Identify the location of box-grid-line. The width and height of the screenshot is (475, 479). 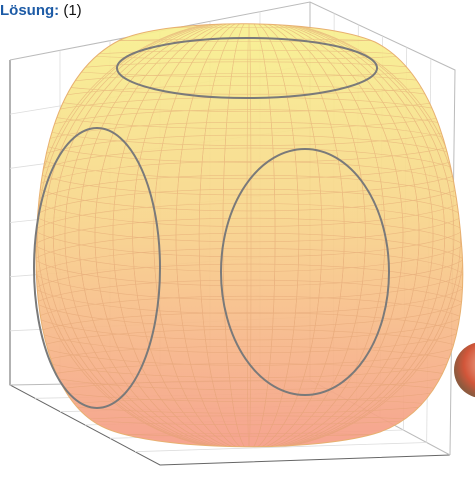
(280, 447).